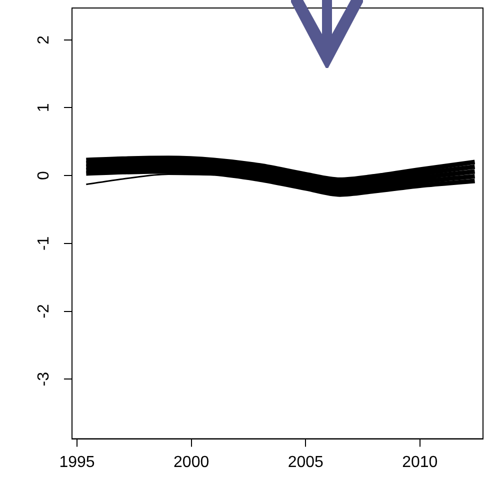 Image resolution: width=487 pixels, height=492 pixels. I want to click on x-tick-label: 2005, so click(306, 462).